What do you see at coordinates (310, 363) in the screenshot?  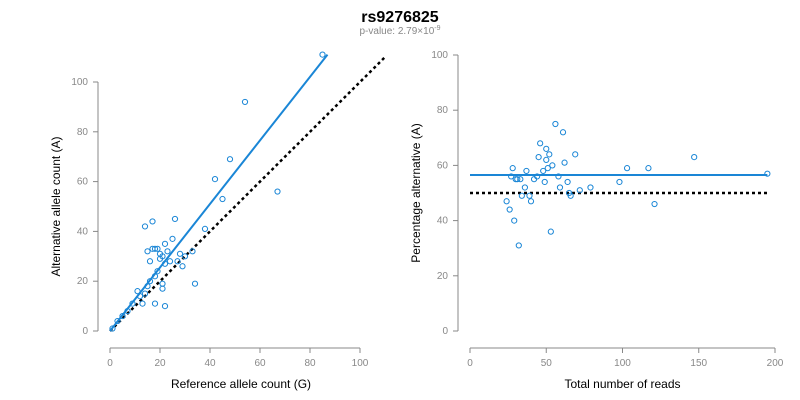 I see `x-tick-label: 80` at bounding box center [310, 363].